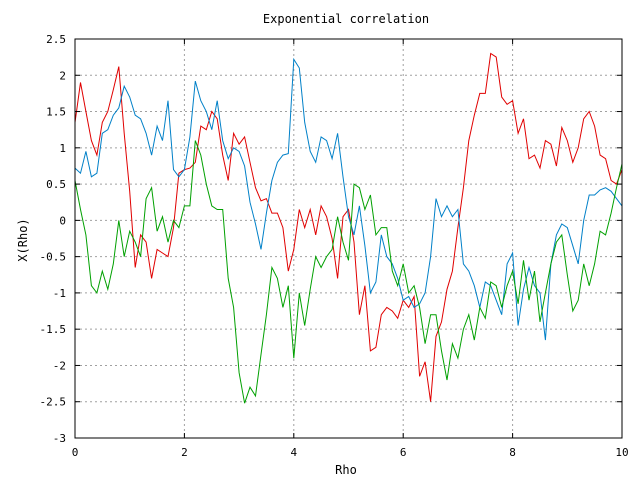  I want to click on x-tick-label: 8, so click(512, 452).